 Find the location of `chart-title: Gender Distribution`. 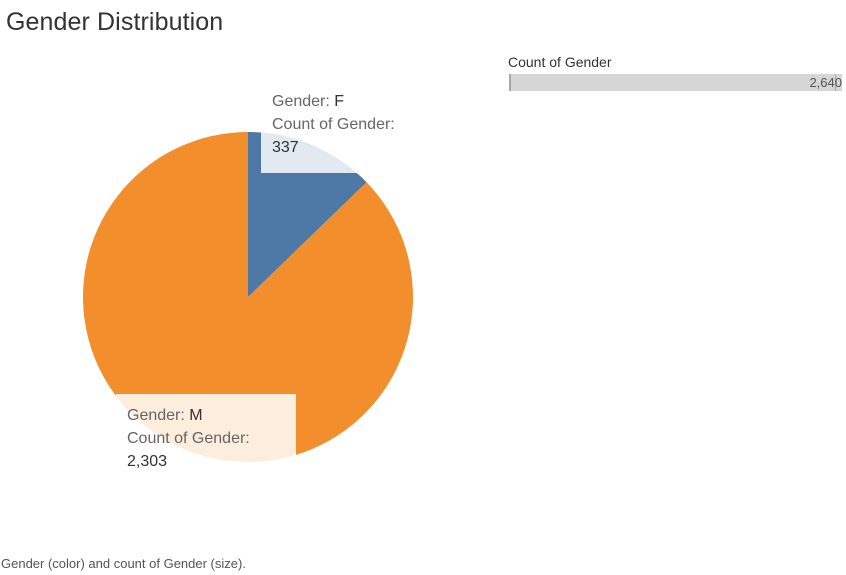

chart-title: Gender Distribution is located at coordinates (115, 22).